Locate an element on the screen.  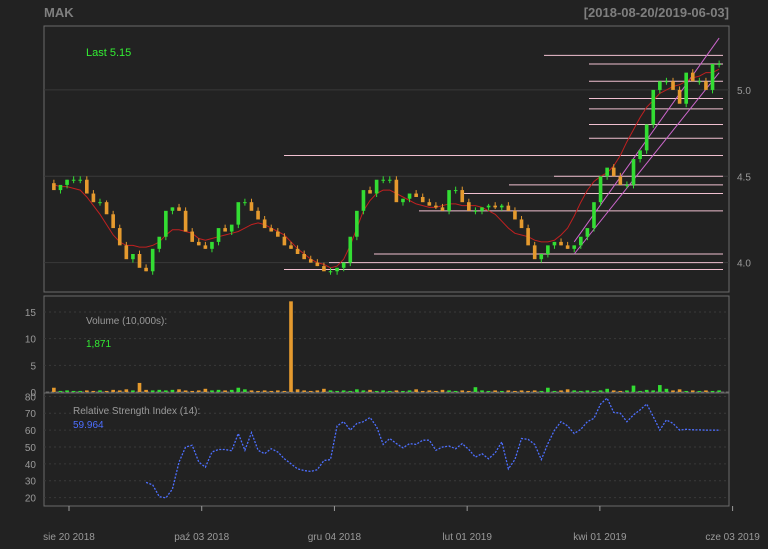
rsi-ytick-label: 30 is located at coordinates (31, 482).